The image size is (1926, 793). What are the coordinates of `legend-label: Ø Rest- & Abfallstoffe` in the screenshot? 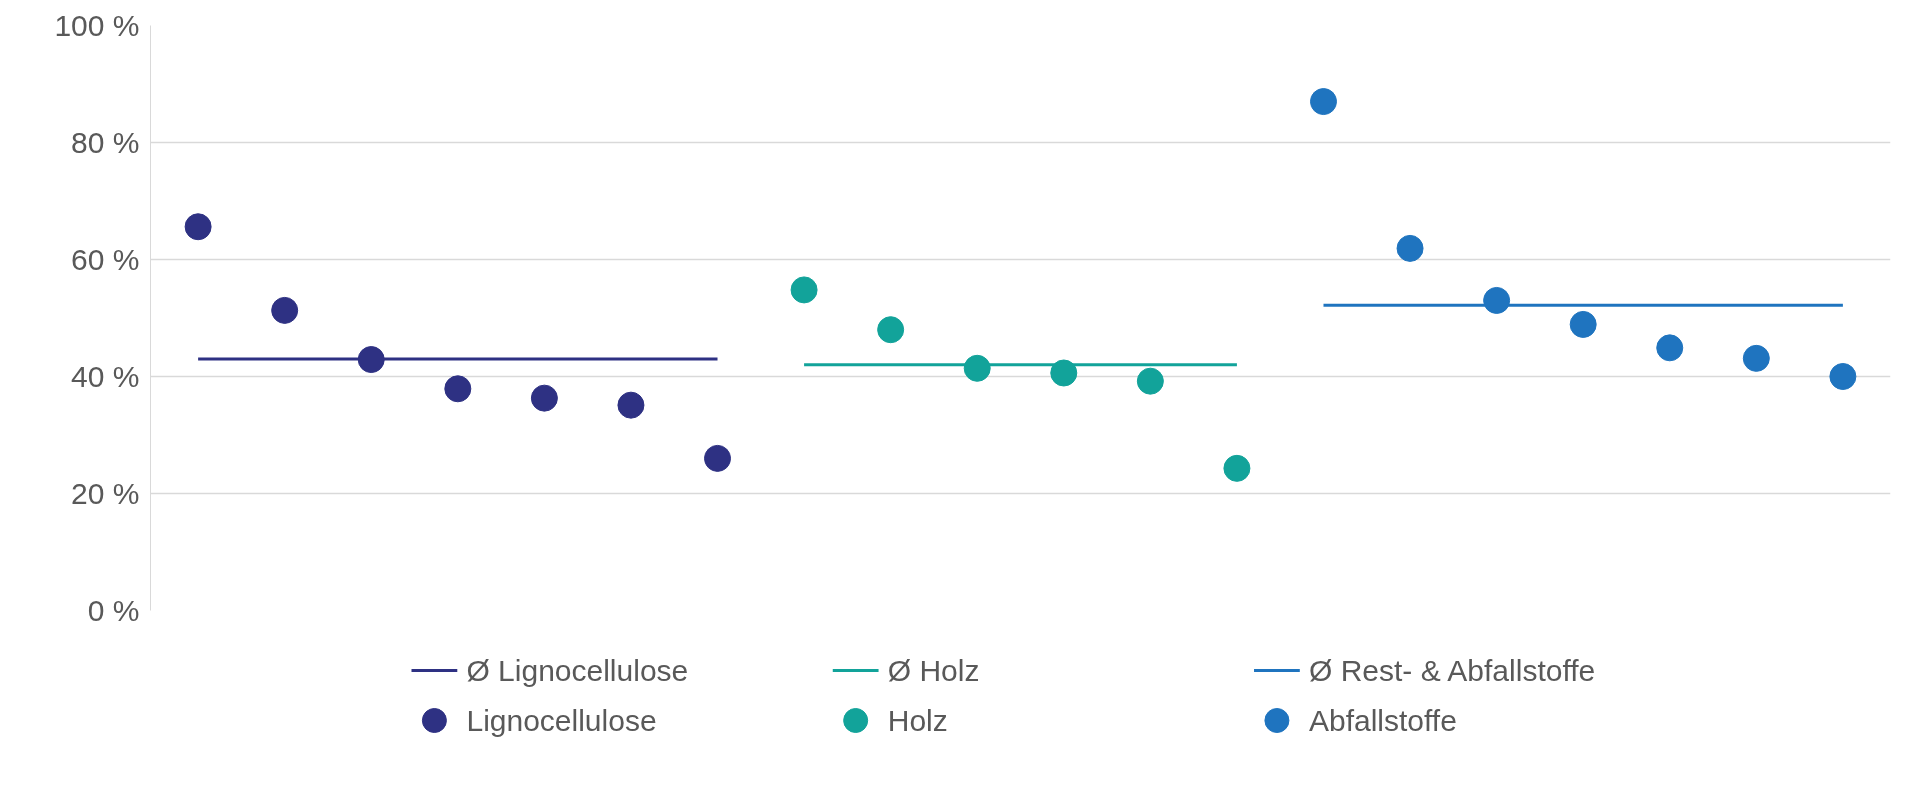 It's located at (1452, 670).